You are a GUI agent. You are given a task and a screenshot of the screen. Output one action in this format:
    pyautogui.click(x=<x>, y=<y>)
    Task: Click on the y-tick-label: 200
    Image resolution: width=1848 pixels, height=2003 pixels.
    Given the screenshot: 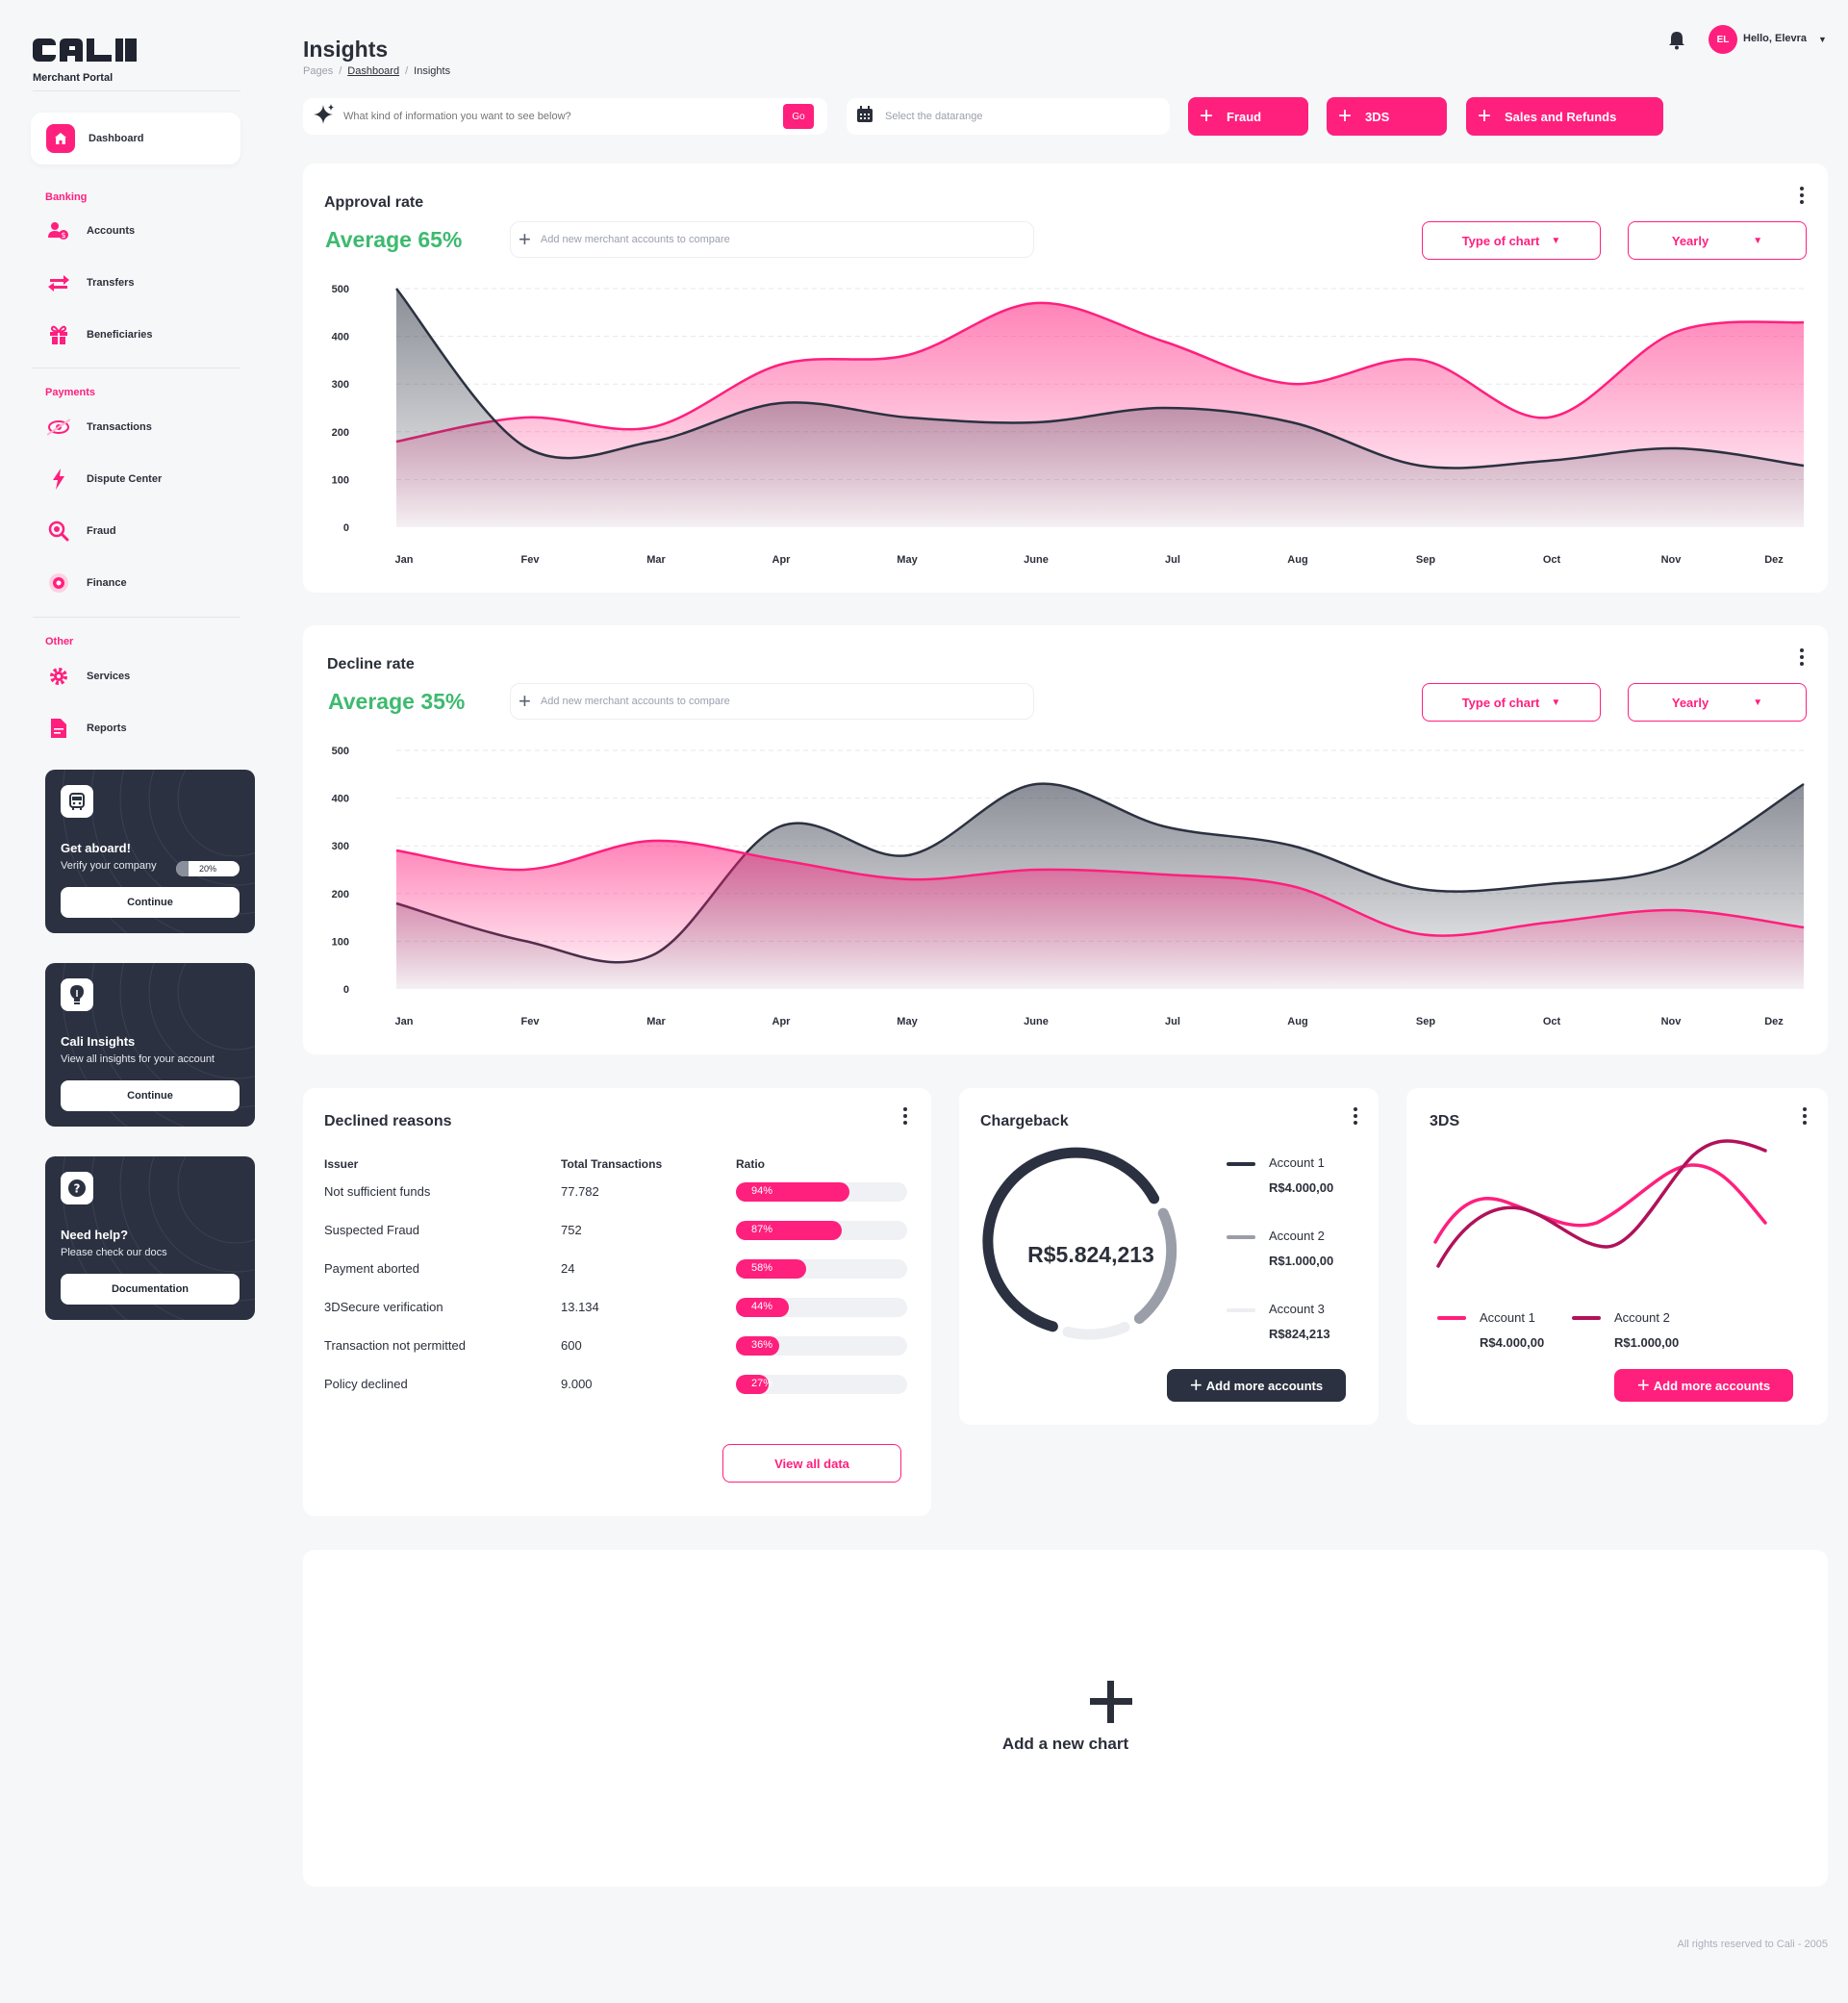 What is the action you would take?
    pyautogui.click(x=340, y=895)
    